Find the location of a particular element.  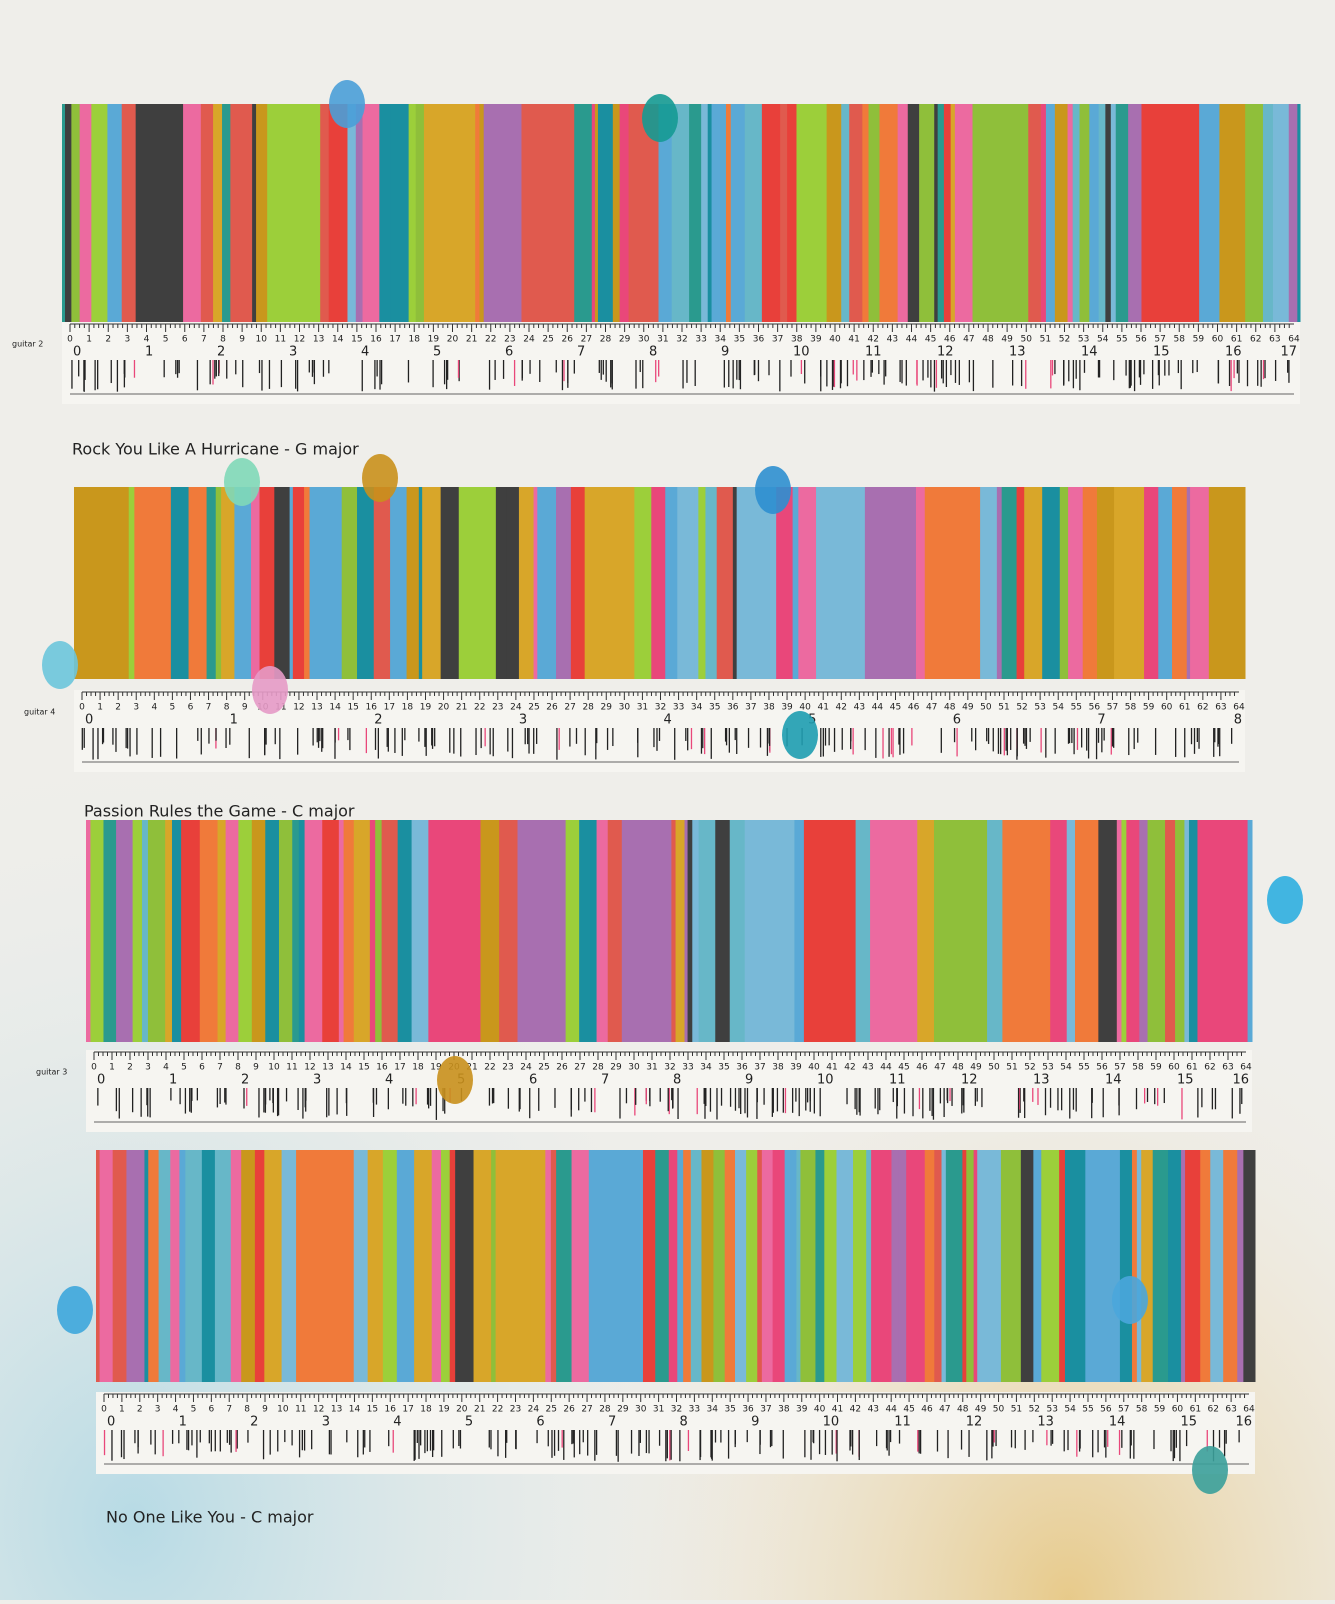

song-title: Rock You Like A Hurricane - G major is located at coordinates (215, 449).